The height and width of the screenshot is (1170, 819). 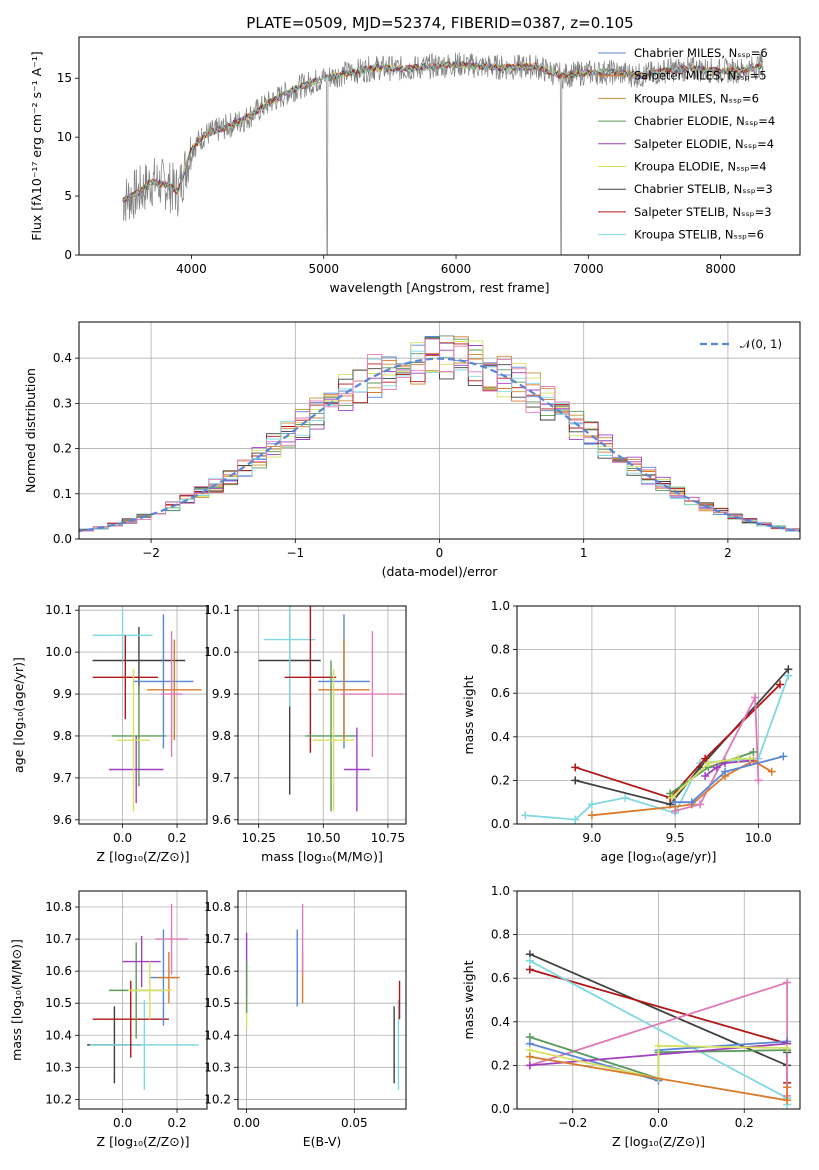 What do you see at coordinates (703, 189) in the screenshot?
I see `legend-label: Chabrier STELIB, Nₛₛₚ=3` at bounding box center [703, 189].